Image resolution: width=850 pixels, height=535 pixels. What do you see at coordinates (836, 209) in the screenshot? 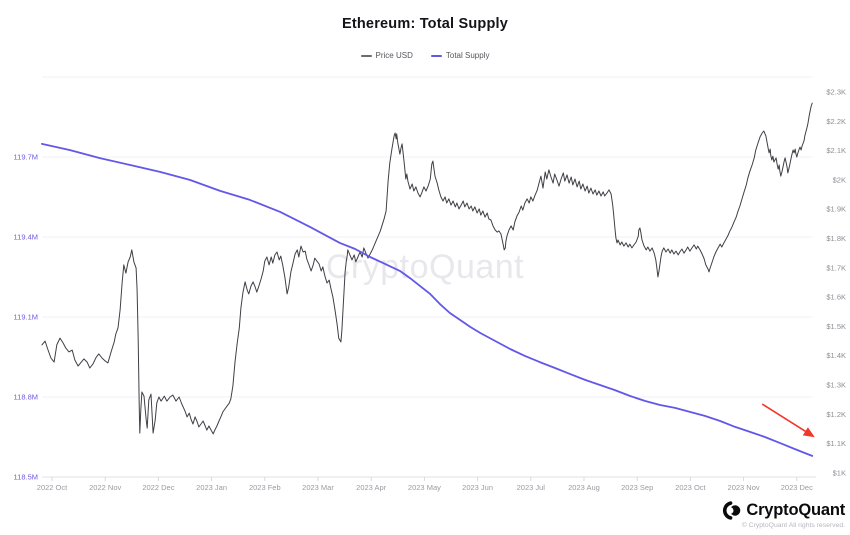
I see `price-axis-label: $1.9K` at bounding box center [836, 209].